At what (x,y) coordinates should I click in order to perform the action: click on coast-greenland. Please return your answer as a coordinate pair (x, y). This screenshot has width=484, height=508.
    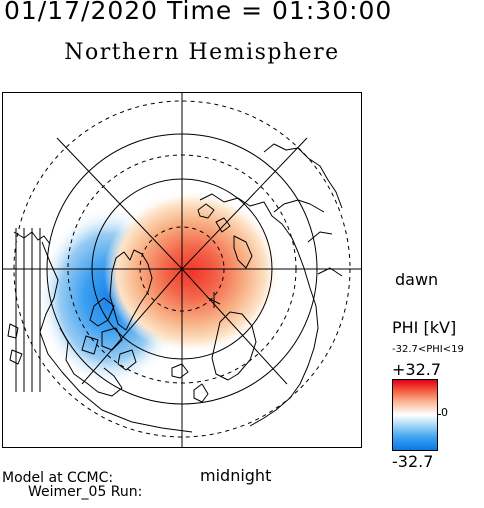
    Looking at the image, I should click on (131, 290).